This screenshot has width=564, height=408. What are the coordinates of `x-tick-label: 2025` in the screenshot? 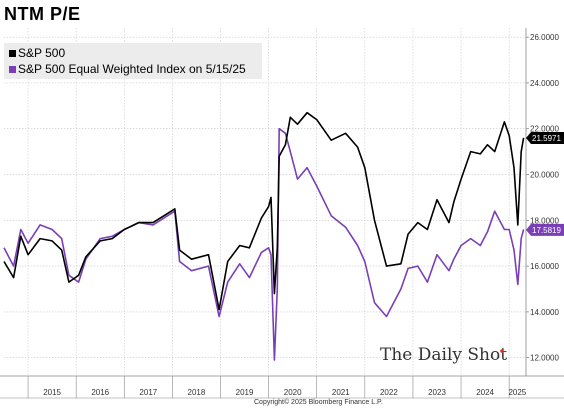 It's located at (517, 392).